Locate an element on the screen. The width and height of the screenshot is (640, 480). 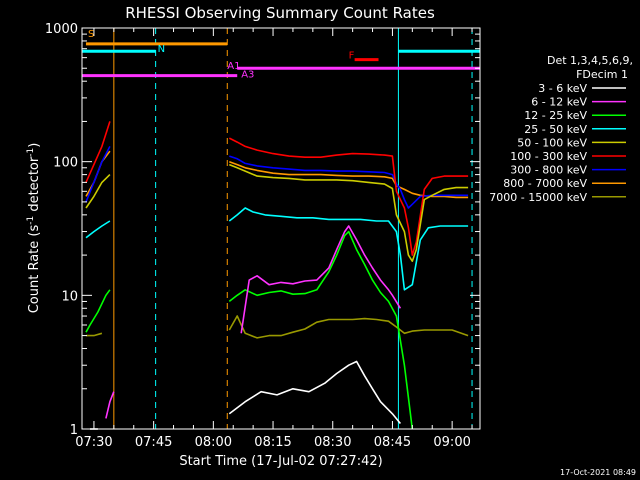
legend-label-3: 25 - 50 keV is located at coordinates (555, 129).